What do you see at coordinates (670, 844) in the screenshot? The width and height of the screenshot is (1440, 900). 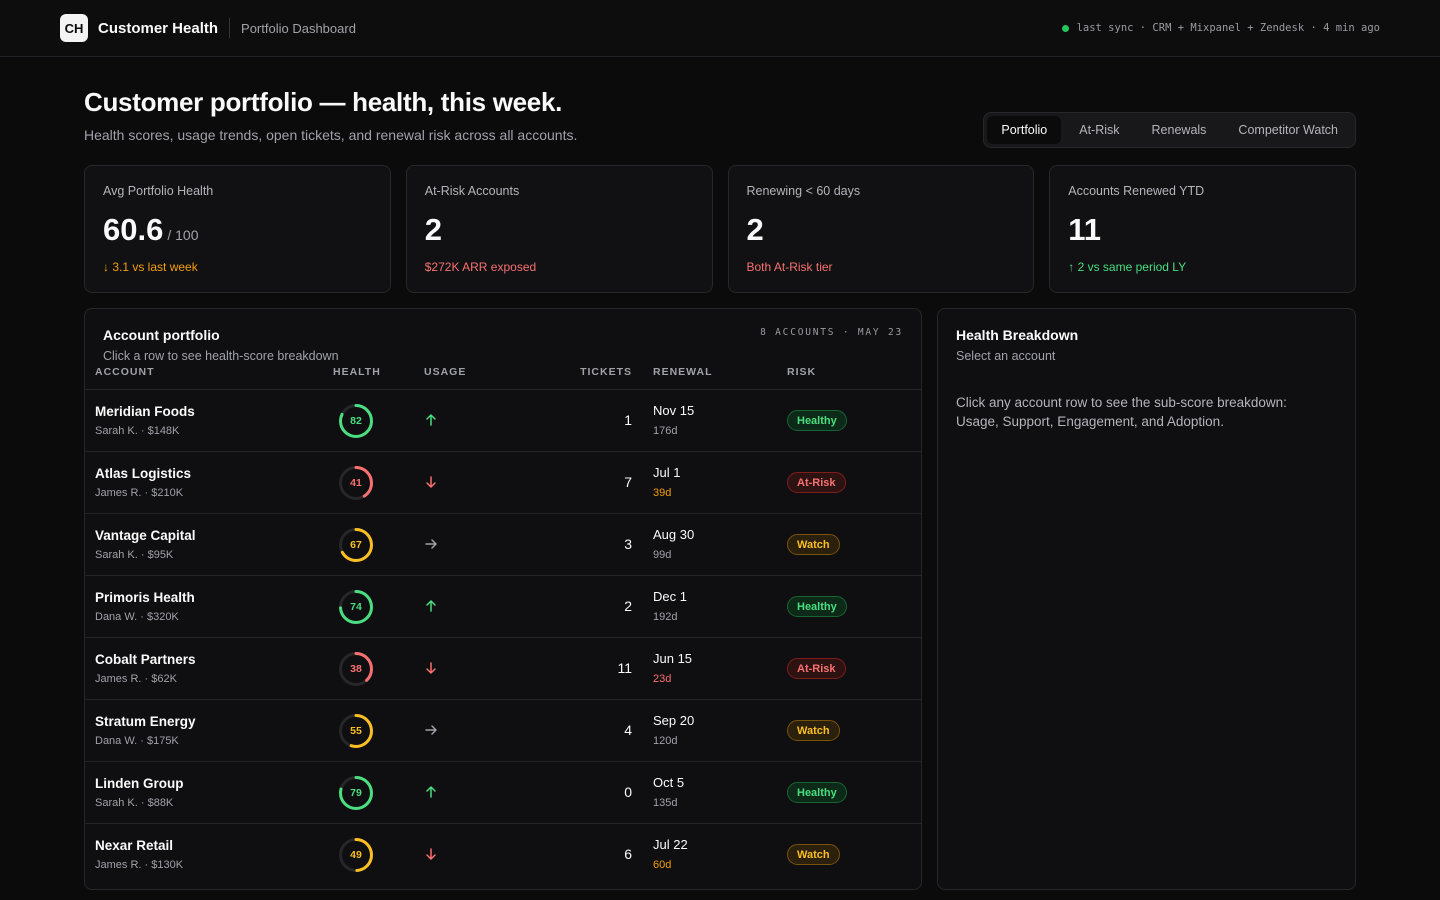 I see `renewal-date: Jul 22` at bounding box center [670, 844].